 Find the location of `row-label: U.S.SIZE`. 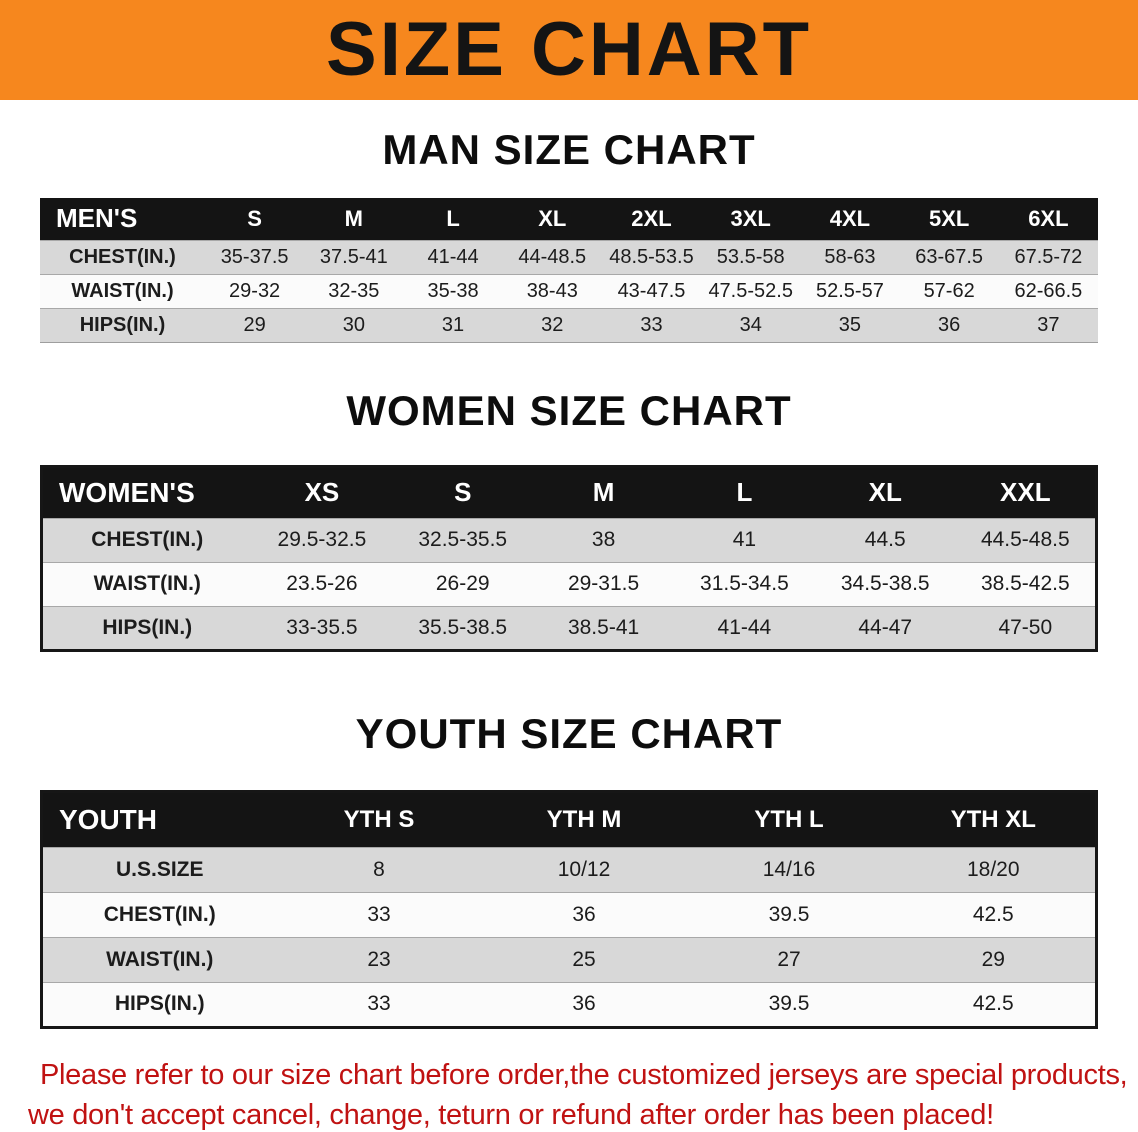

row-label: U.S.SIZE is located at coordinates (159, 869).